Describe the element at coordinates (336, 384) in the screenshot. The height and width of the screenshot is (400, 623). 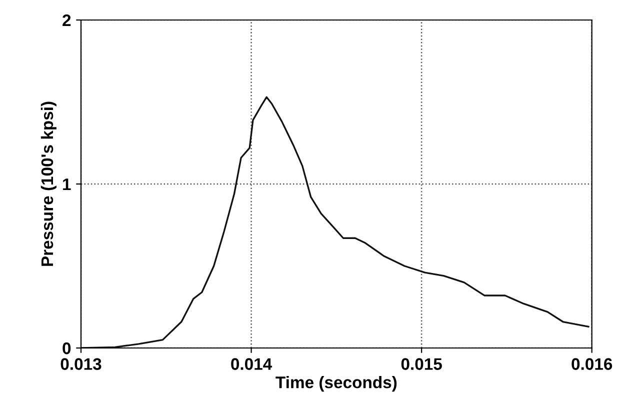
I see `x-axis-title: Time (seconds)` at that location.